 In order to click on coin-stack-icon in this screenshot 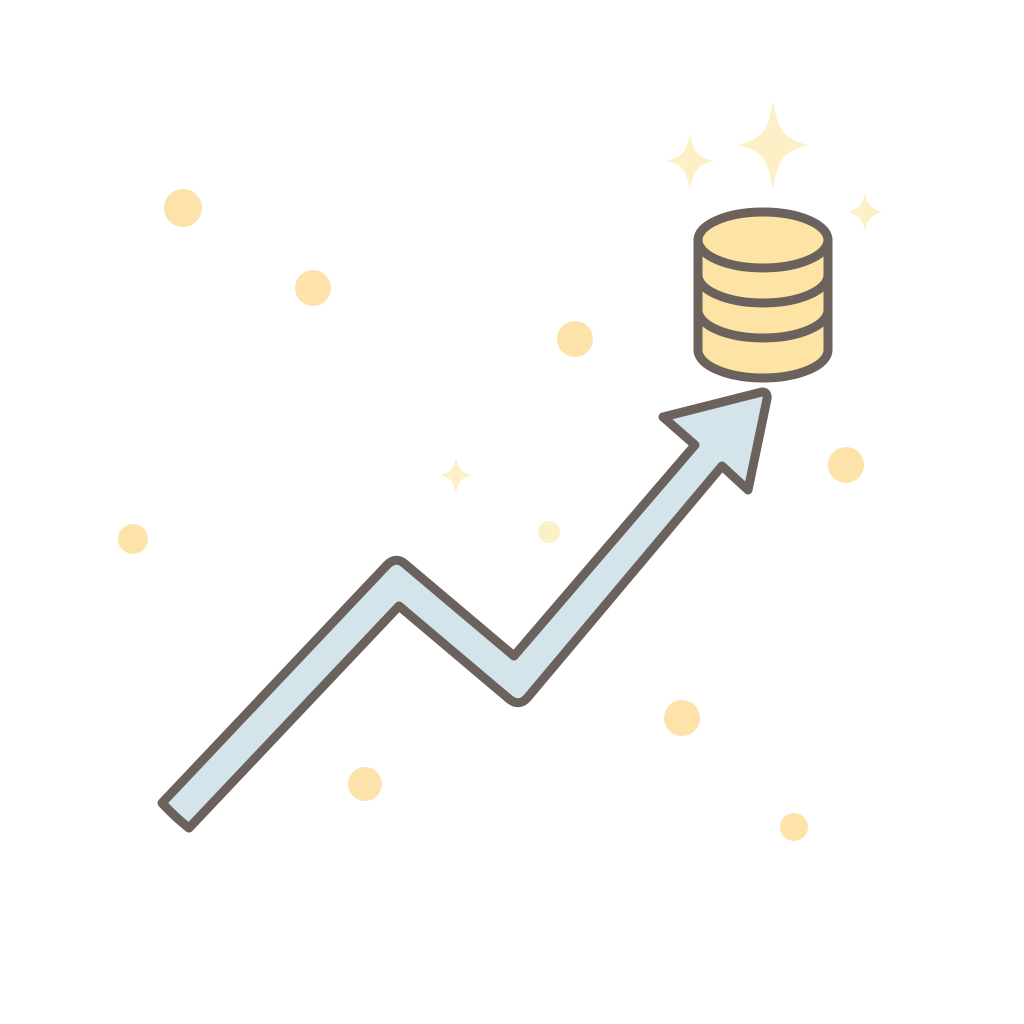, I will do `click(763, 295)`.